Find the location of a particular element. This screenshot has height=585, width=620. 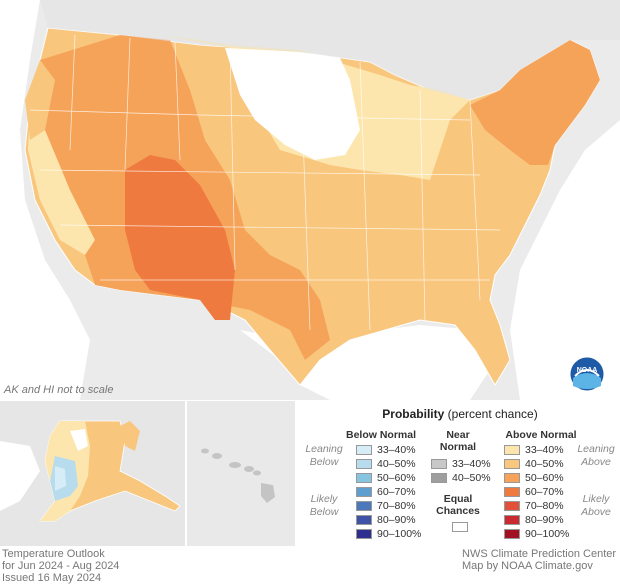

equal-chances-line2: Chances is located at coordinates (458, 511).